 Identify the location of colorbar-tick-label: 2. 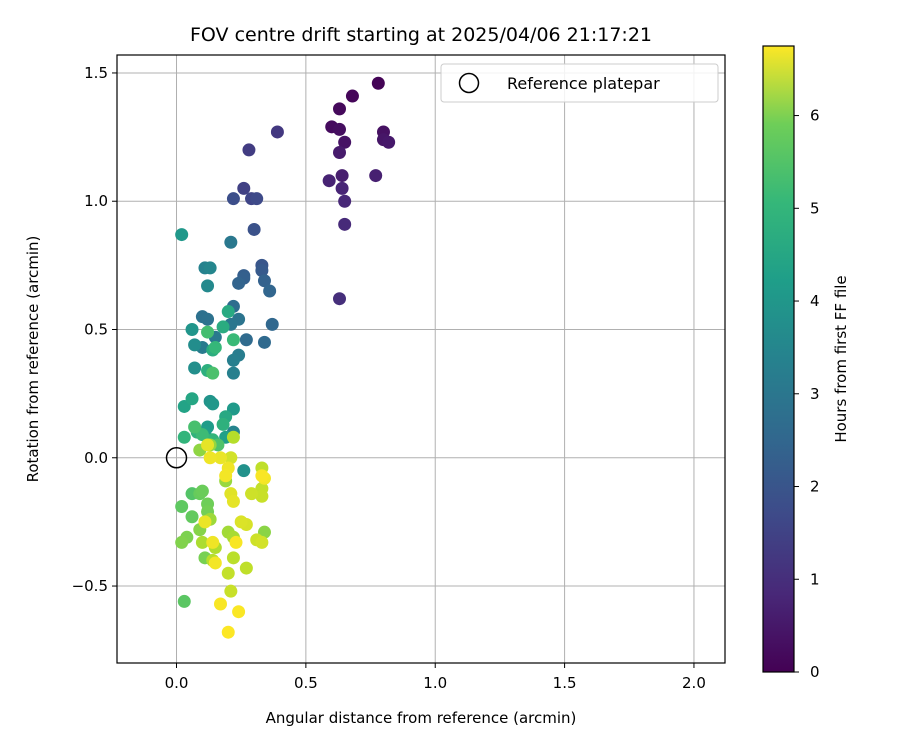
(815, 487).